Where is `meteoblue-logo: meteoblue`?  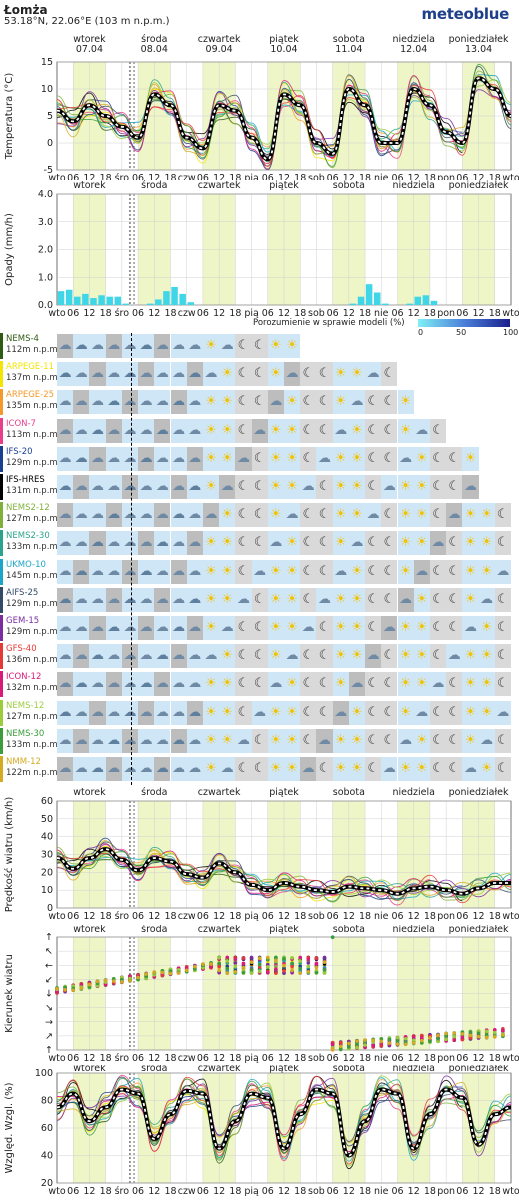 meteoblue-logo: meteoblue is located at coordinates (465, 14).